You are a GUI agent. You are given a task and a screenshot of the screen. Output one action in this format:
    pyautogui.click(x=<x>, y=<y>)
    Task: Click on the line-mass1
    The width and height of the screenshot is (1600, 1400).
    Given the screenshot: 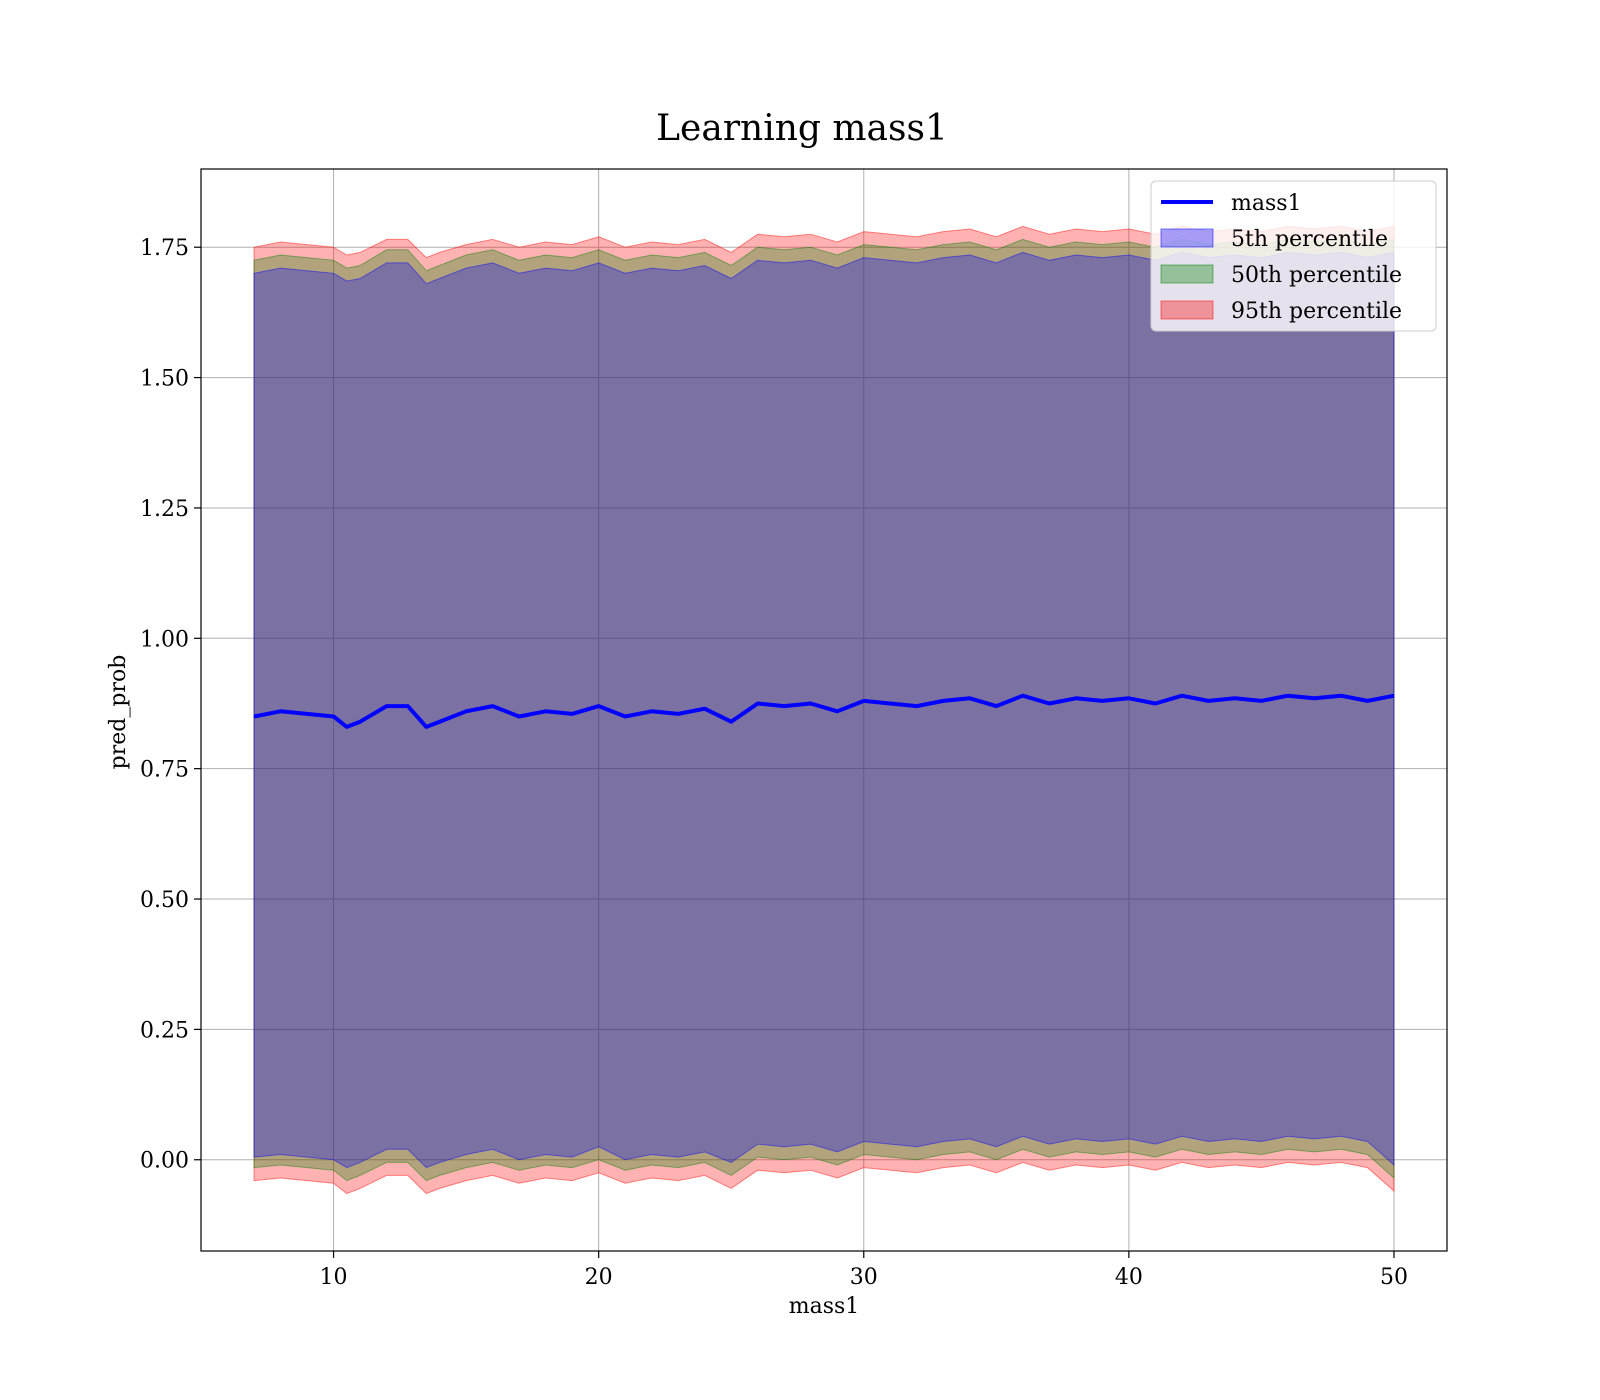 What is the action you would take?
    pyautogui.click(x=824, y=711)
    